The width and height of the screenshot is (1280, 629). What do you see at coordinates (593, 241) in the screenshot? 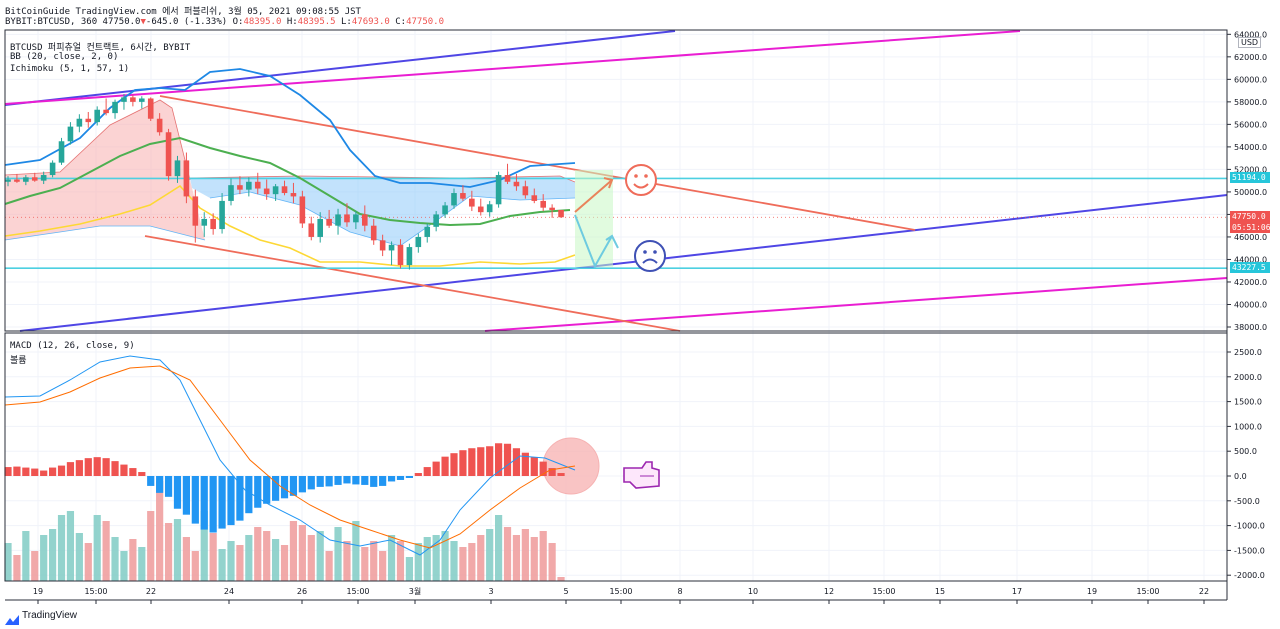
I see `bear-projection-arrow` at bounding box center [593, 241].